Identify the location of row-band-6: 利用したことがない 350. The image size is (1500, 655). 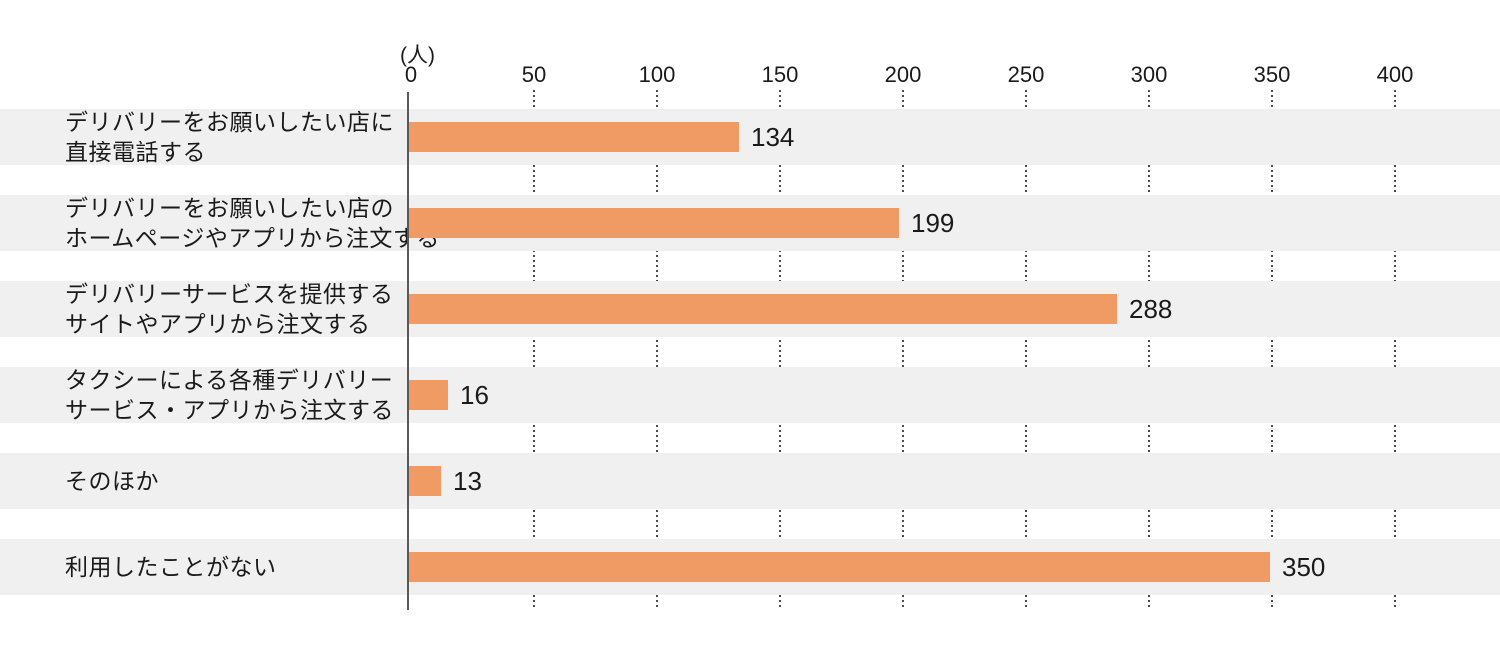
(750, 567).